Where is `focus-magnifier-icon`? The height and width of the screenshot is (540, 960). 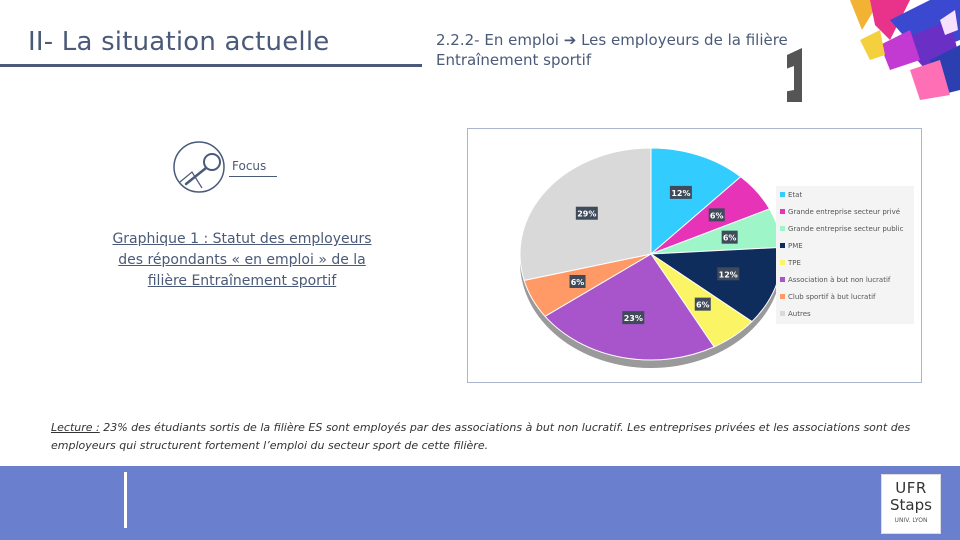 focus-magnifier-icon is located at coordinates (199, 167).